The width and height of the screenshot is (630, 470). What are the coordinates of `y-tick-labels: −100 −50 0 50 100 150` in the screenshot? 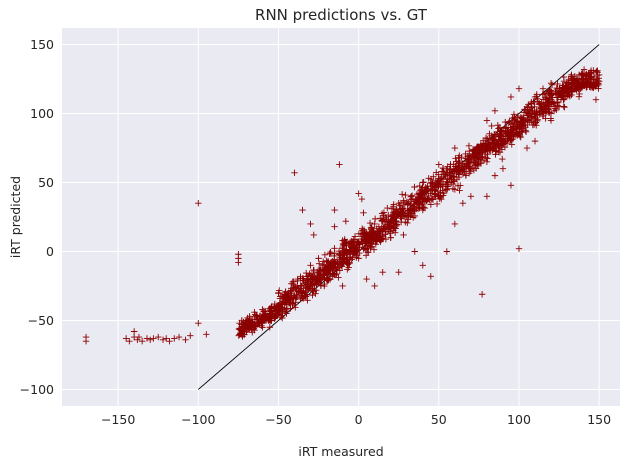 It's located at (37, 217).